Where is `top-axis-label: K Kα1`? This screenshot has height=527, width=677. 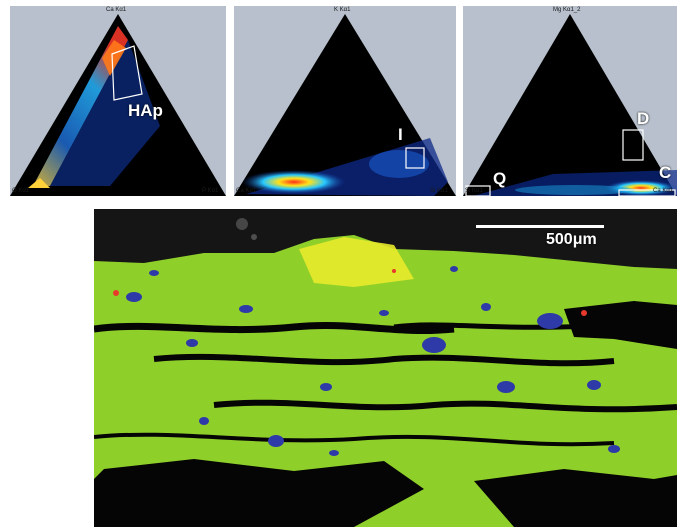 top-axis-label: K Kα1 is located at coordinates (342, 10).